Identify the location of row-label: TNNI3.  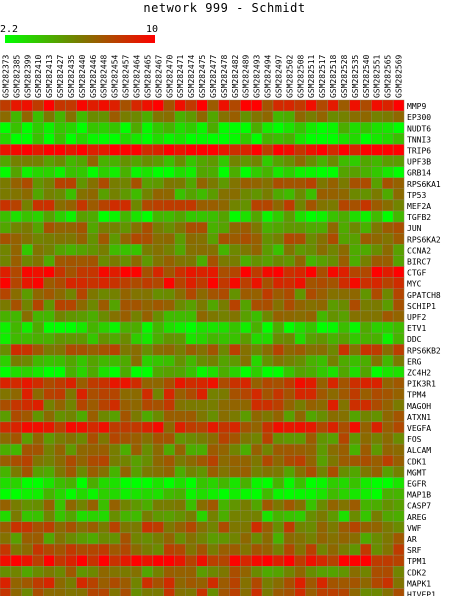
(419, 139).